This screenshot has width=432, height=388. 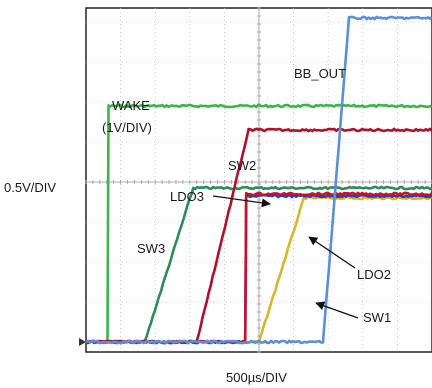 I want to click on label-bb-out: BB_OUT, so click(x=320, y=73).